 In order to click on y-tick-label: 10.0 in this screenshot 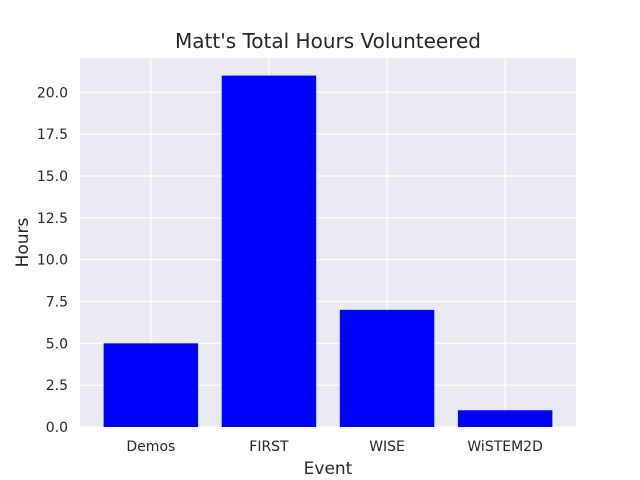, I will do `click(52, 261)`.